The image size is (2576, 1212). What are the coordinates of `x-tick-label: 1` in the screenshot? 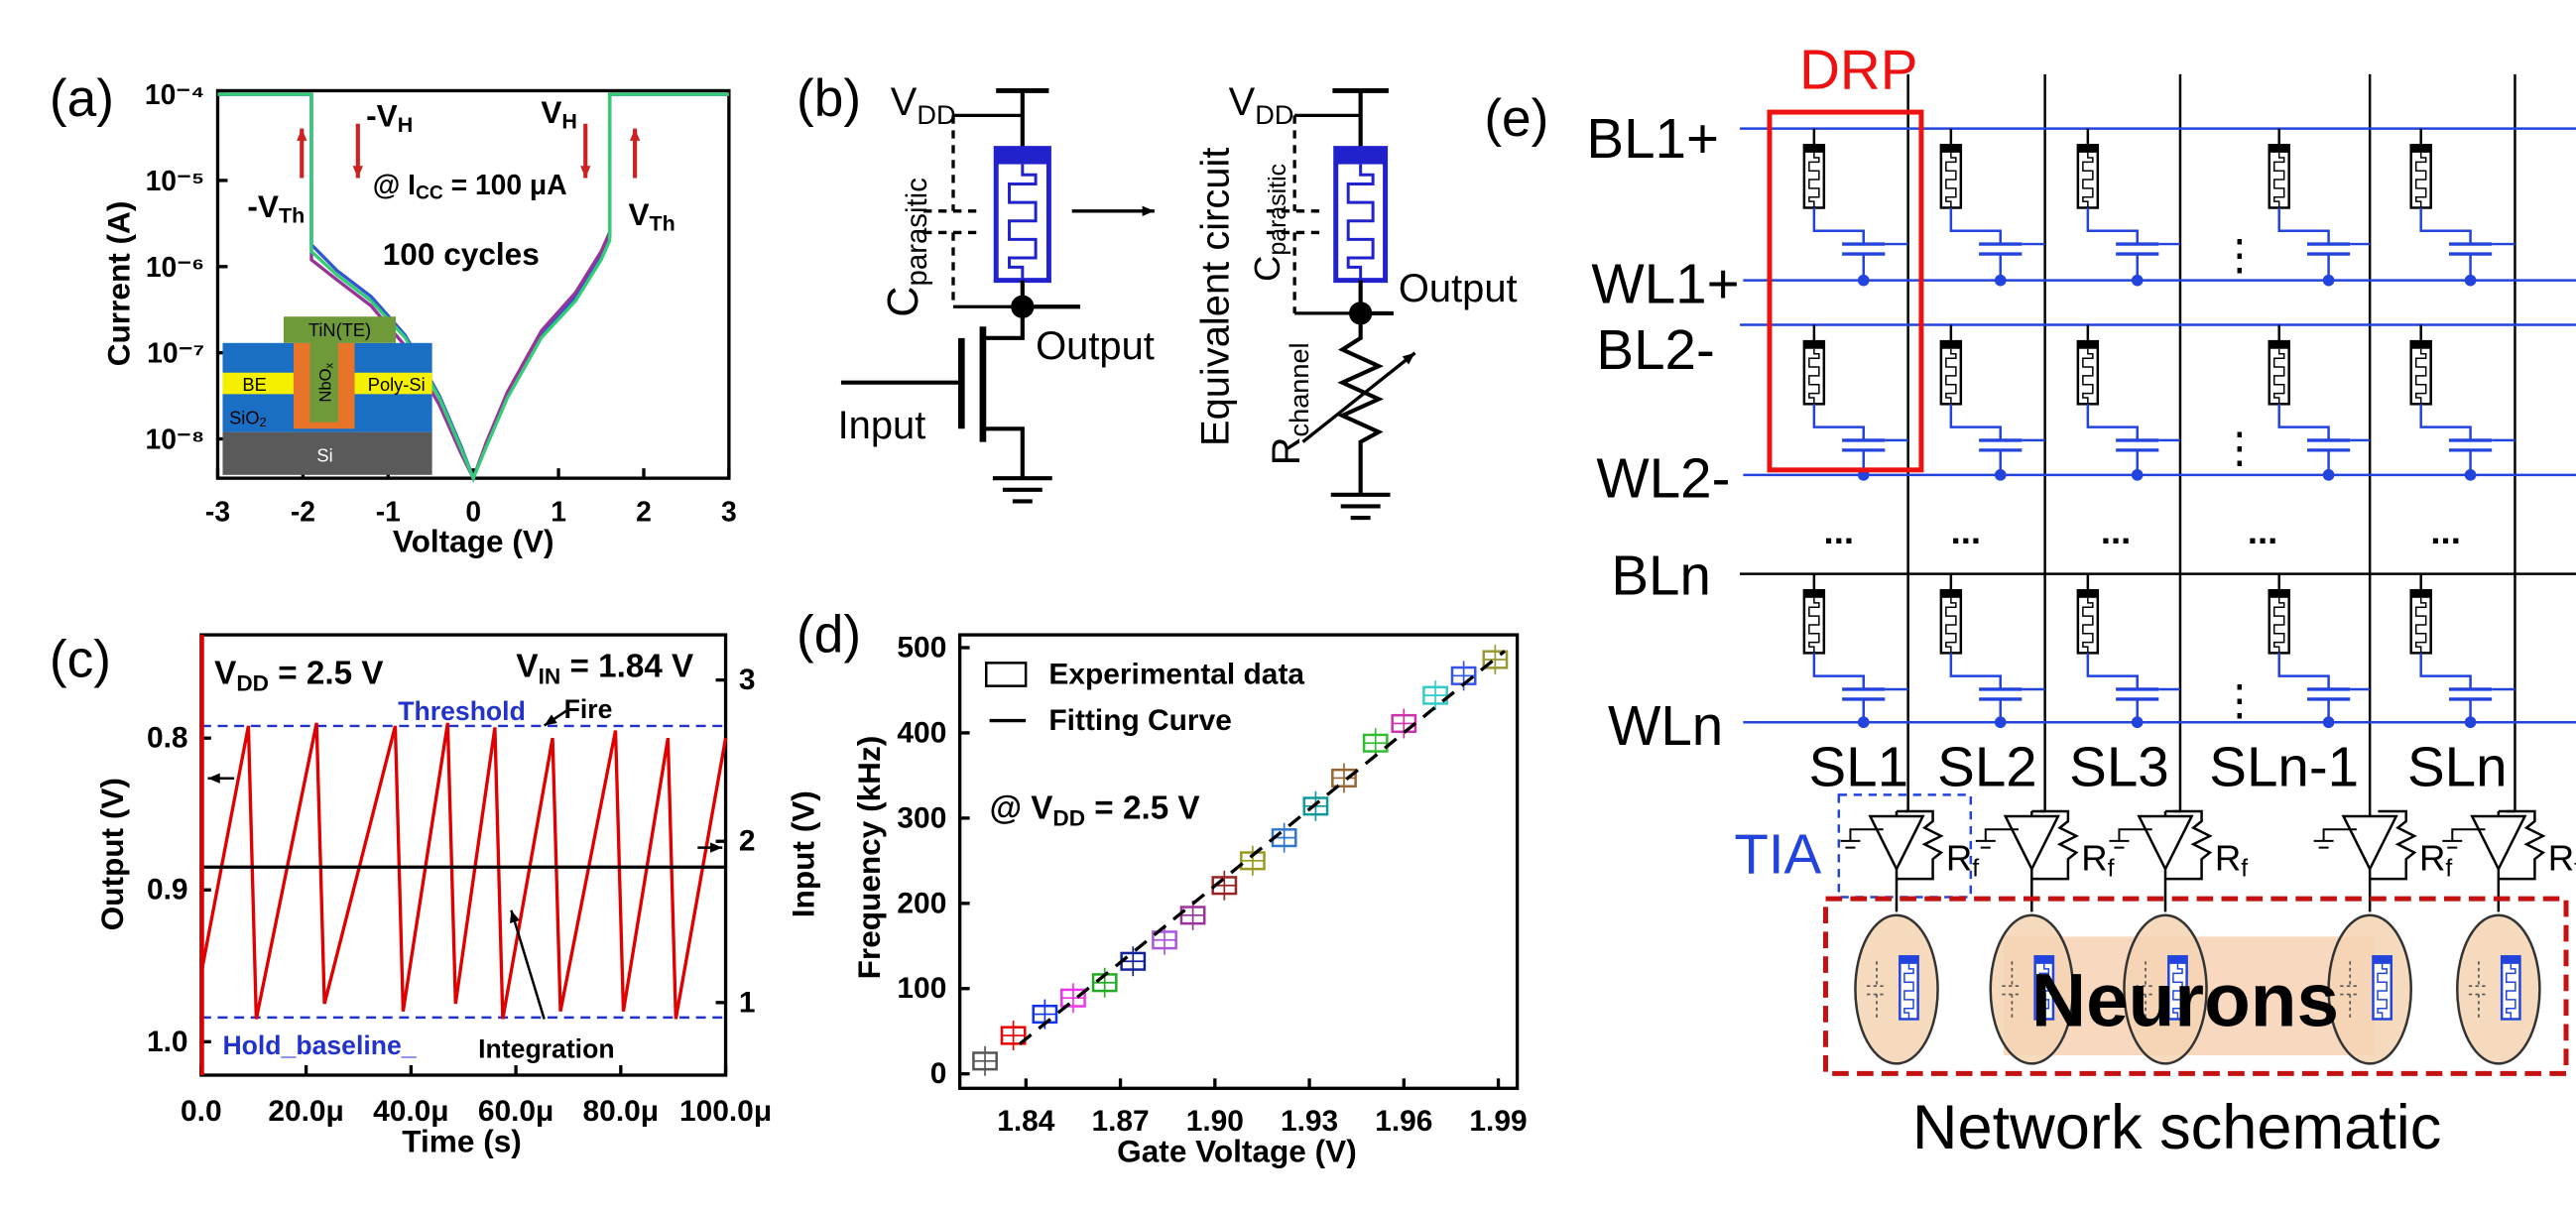 It's located at (558, 511).